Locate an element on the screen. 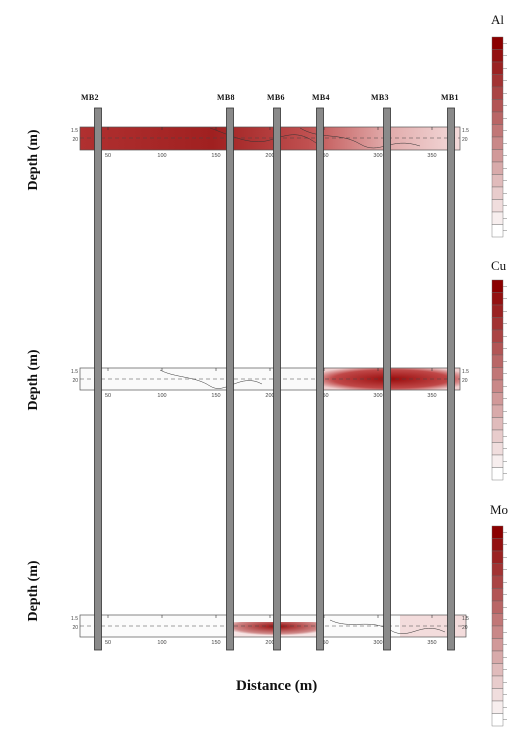  panel-al-ylabel: Depth (m) is located at coordinates (33, 160).